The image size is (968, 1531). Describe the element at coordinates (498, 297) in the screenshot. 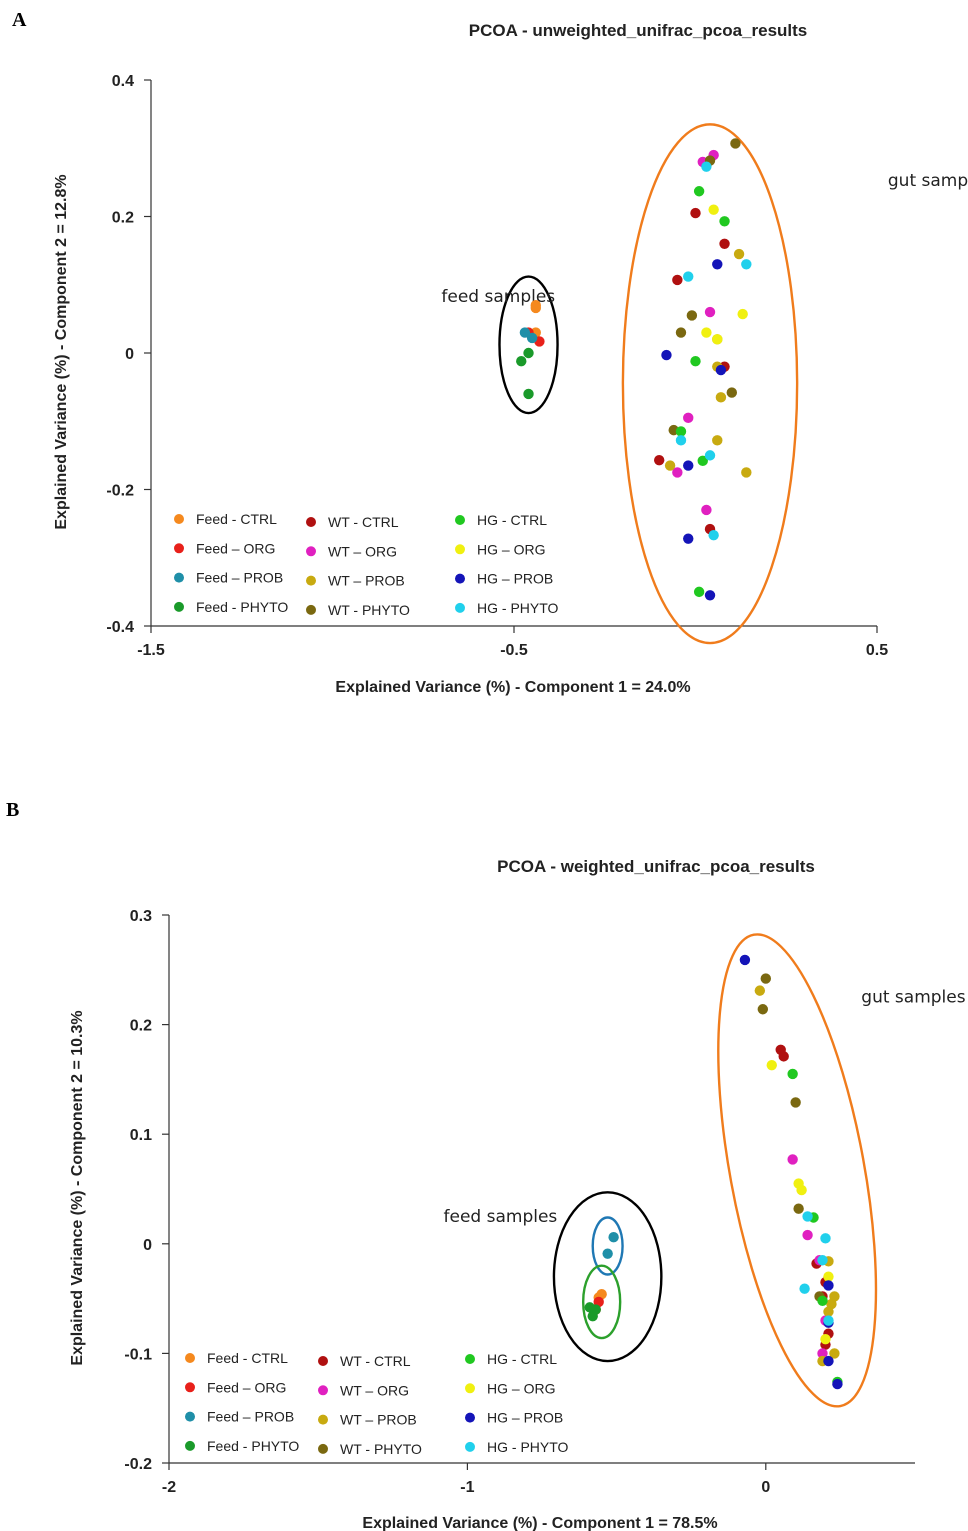

I see `annotation-label: feed samples` at that location.